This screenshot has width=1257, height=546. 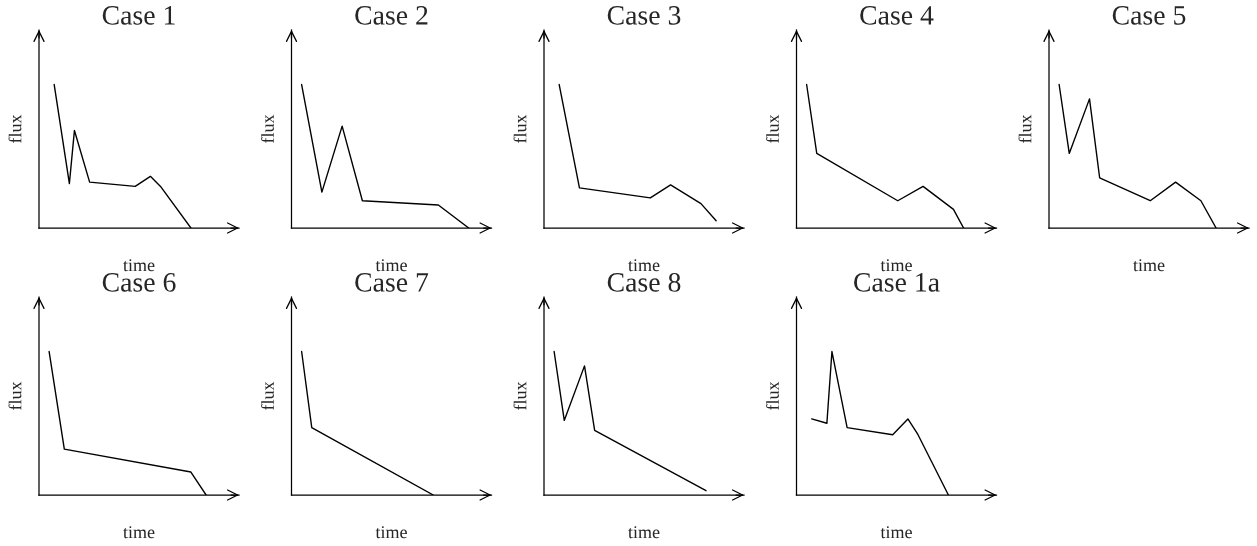 I want to click on chart-title: Case 7, so click(x=392, y=282).